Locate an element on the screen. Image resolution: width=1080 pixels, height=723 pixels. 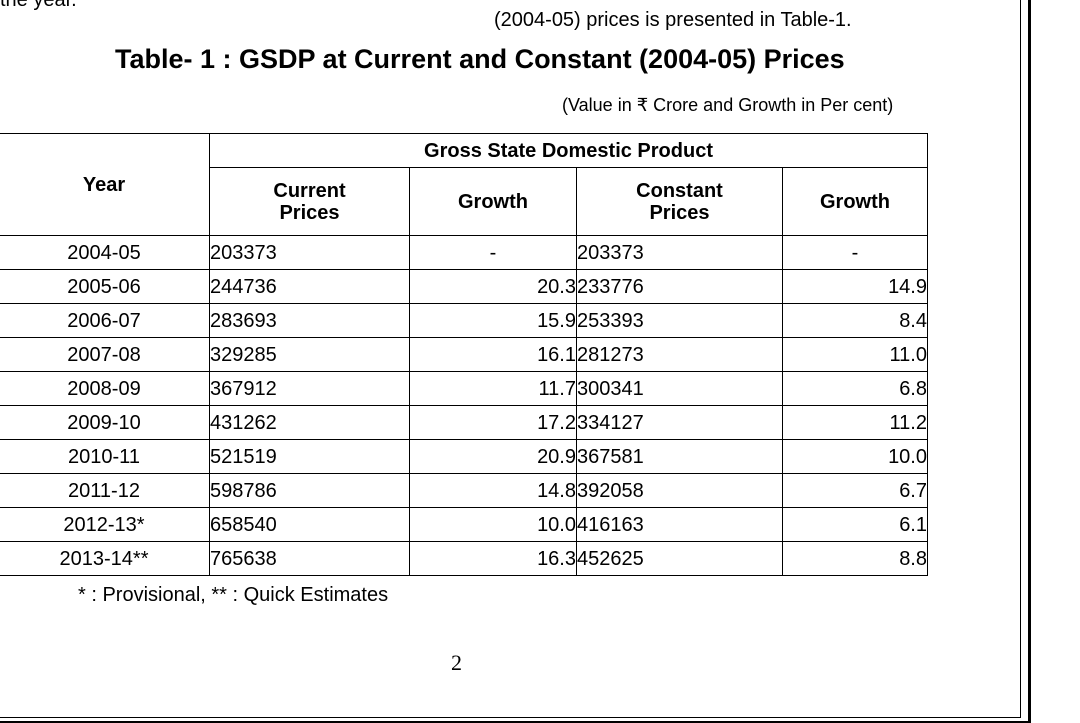
table-row: 2005-06 244736 20.3 233776 14.9 is located at coordinates (464, 286).